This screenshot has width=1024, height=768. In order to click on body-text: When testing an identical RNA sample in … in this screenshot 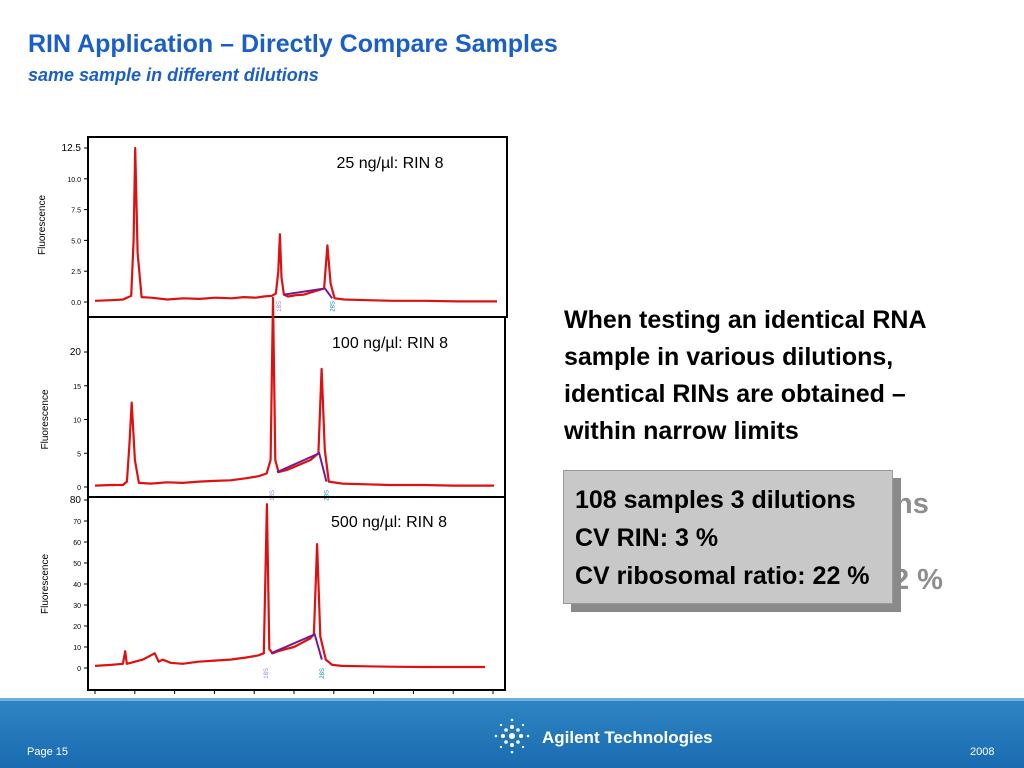, I will do `click(745, 375)`.